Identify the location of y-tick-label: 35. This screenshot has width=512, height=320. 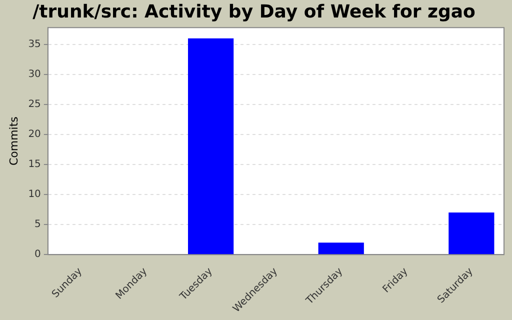
(34, 44).